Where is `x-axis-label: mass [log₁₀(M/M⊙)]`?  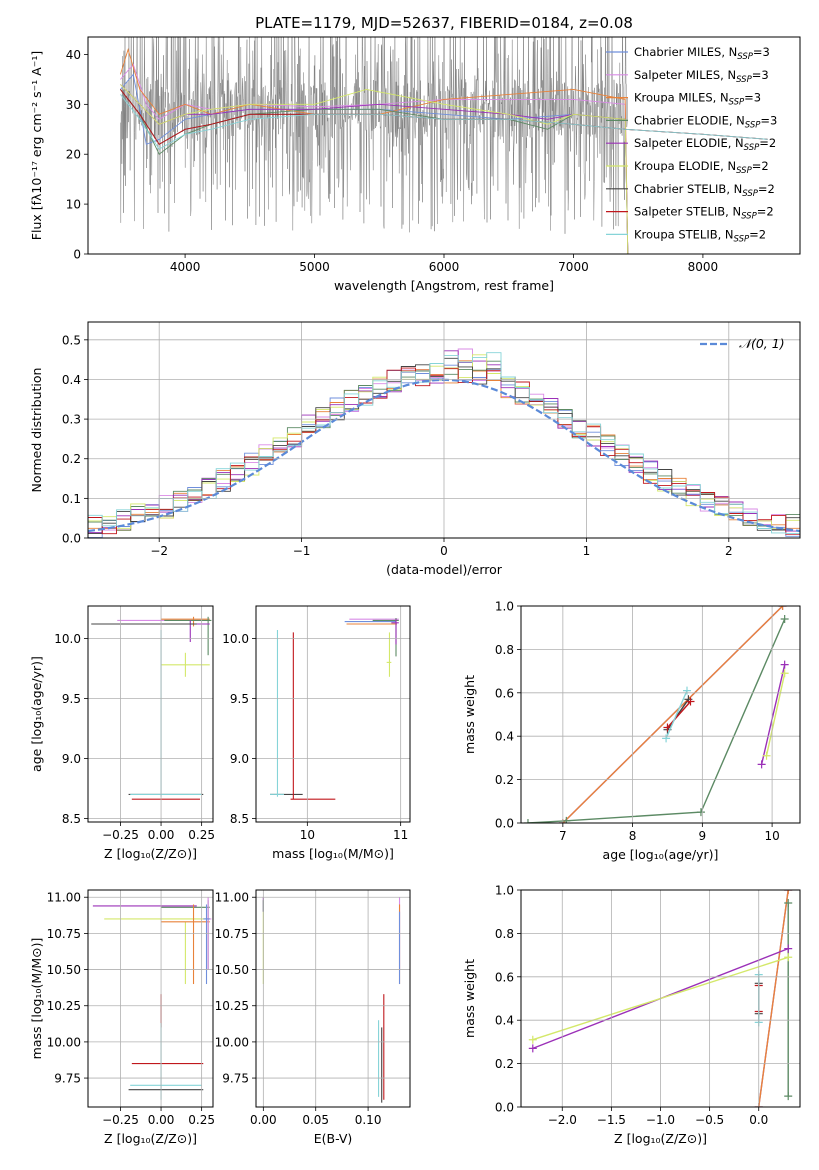 x-axis-label: mass [log₁₀(M/M⊙)] is located at coordinates (333, 853).